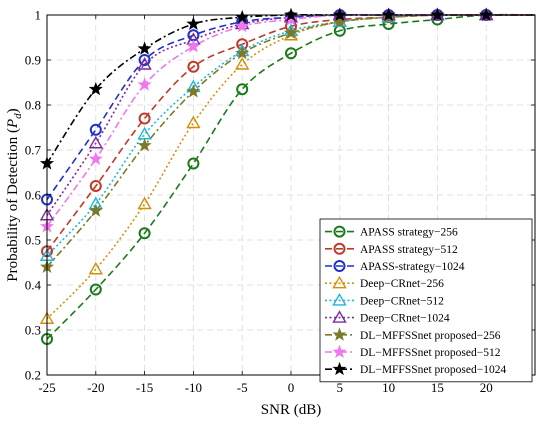 This screenshot has height=431, width=550. What do you see at coordinates (402, 301) in the screenshot?
I see `legend-label: Deep−CRnet−512` at bounding box center [402, 301].